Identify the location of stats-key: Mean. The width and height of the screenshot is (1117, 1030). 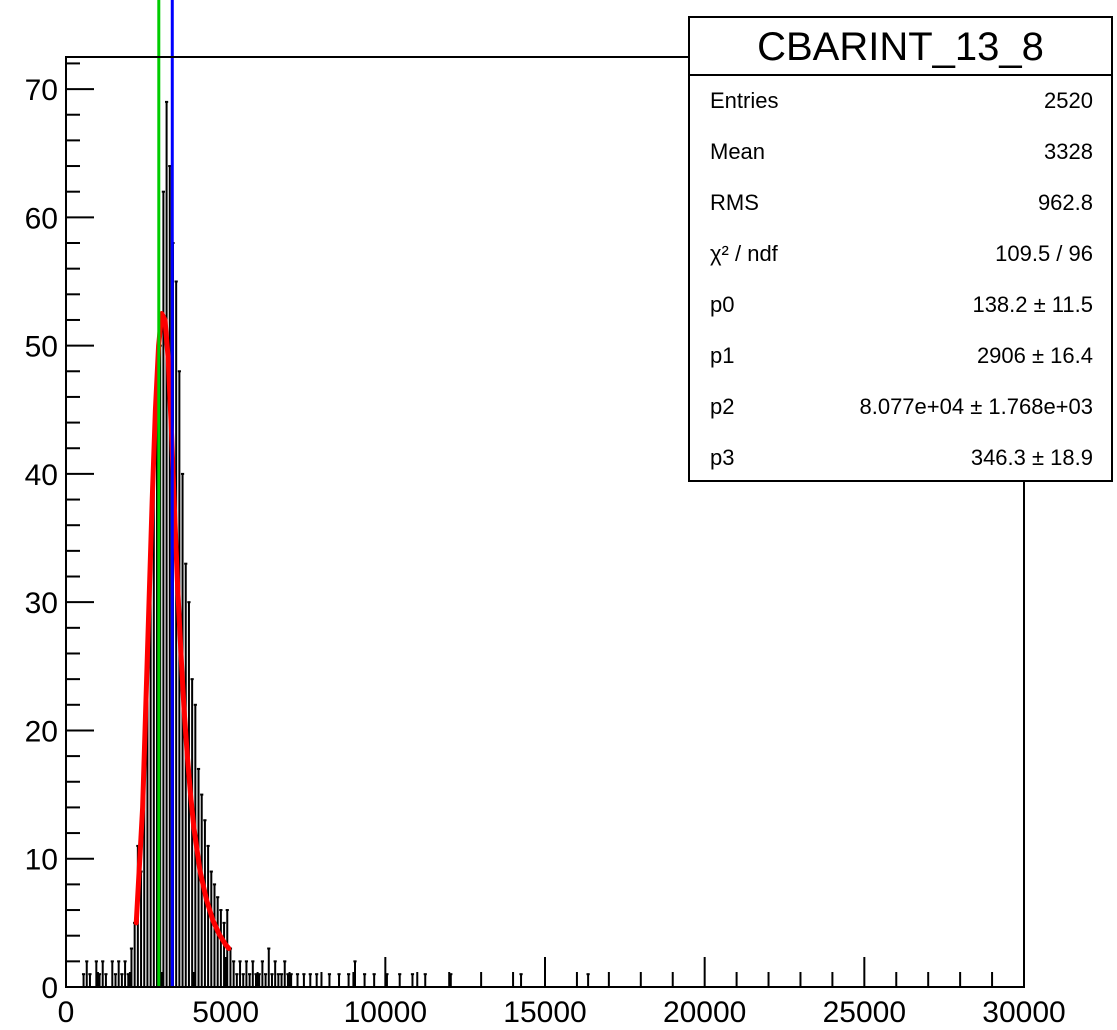
(738, 151).